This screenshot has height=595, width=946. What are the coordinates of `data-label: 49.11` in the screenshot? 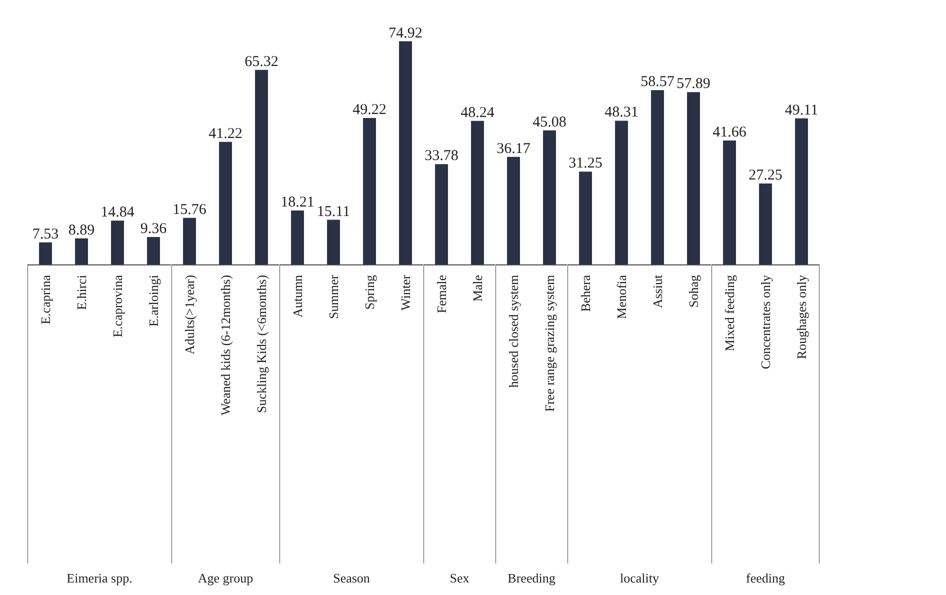 It's located at (801, 110).